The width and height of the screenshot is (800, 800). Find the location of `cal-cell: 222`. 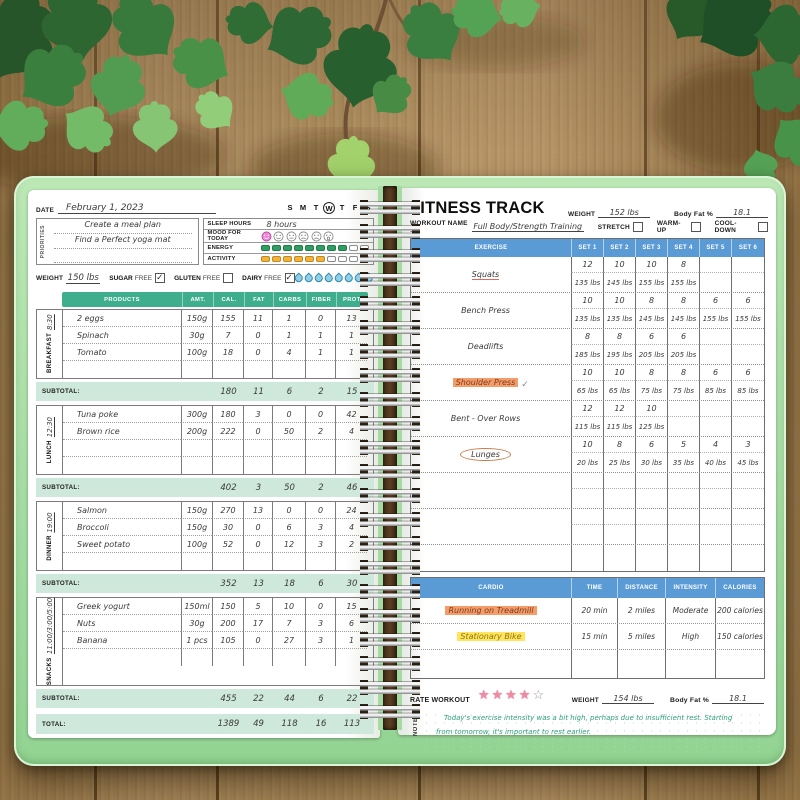

cal-cell: 222 is located at coordinates (227, 431).